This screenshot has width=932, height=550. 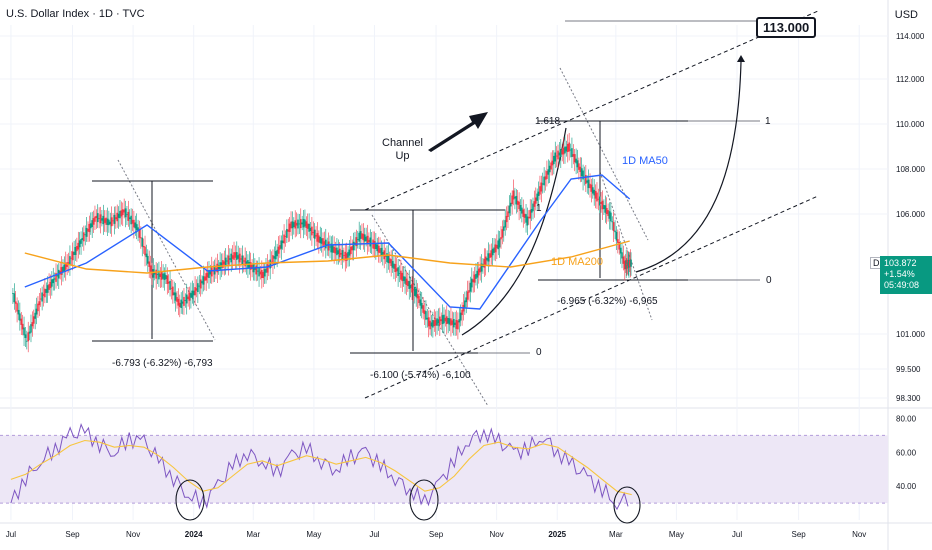 I want to click on fib-1618-label: 1.618, so click(x=548, y=121).